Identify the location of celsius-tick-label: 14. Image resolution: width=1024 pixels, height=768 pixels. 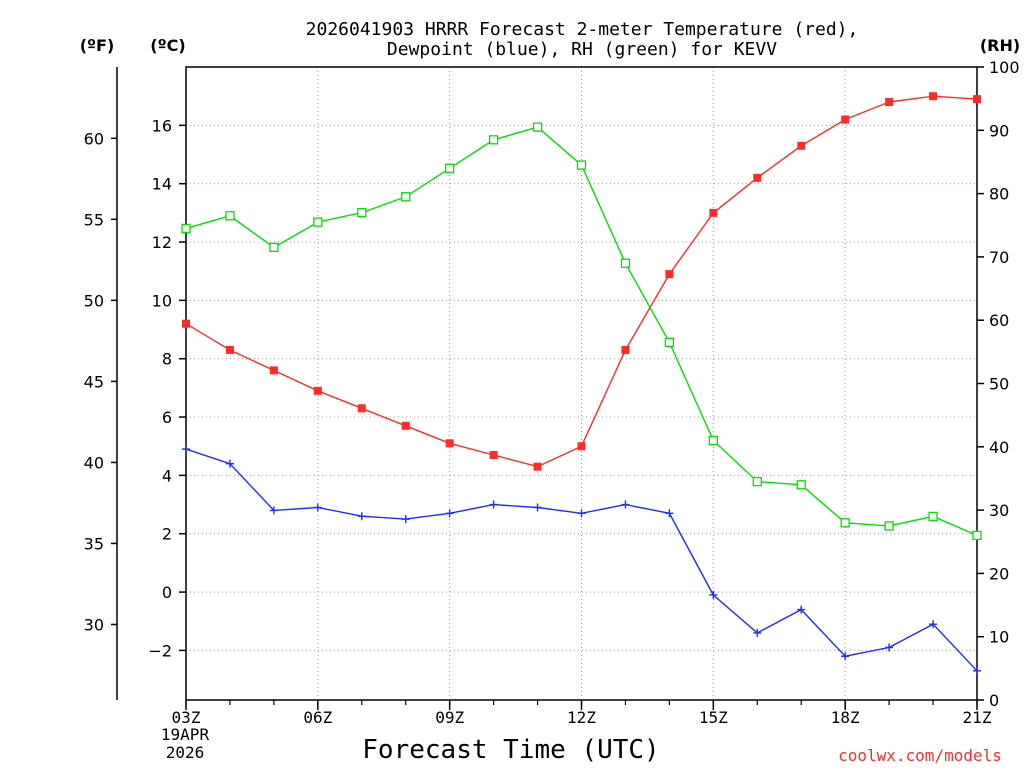
(162, 184).